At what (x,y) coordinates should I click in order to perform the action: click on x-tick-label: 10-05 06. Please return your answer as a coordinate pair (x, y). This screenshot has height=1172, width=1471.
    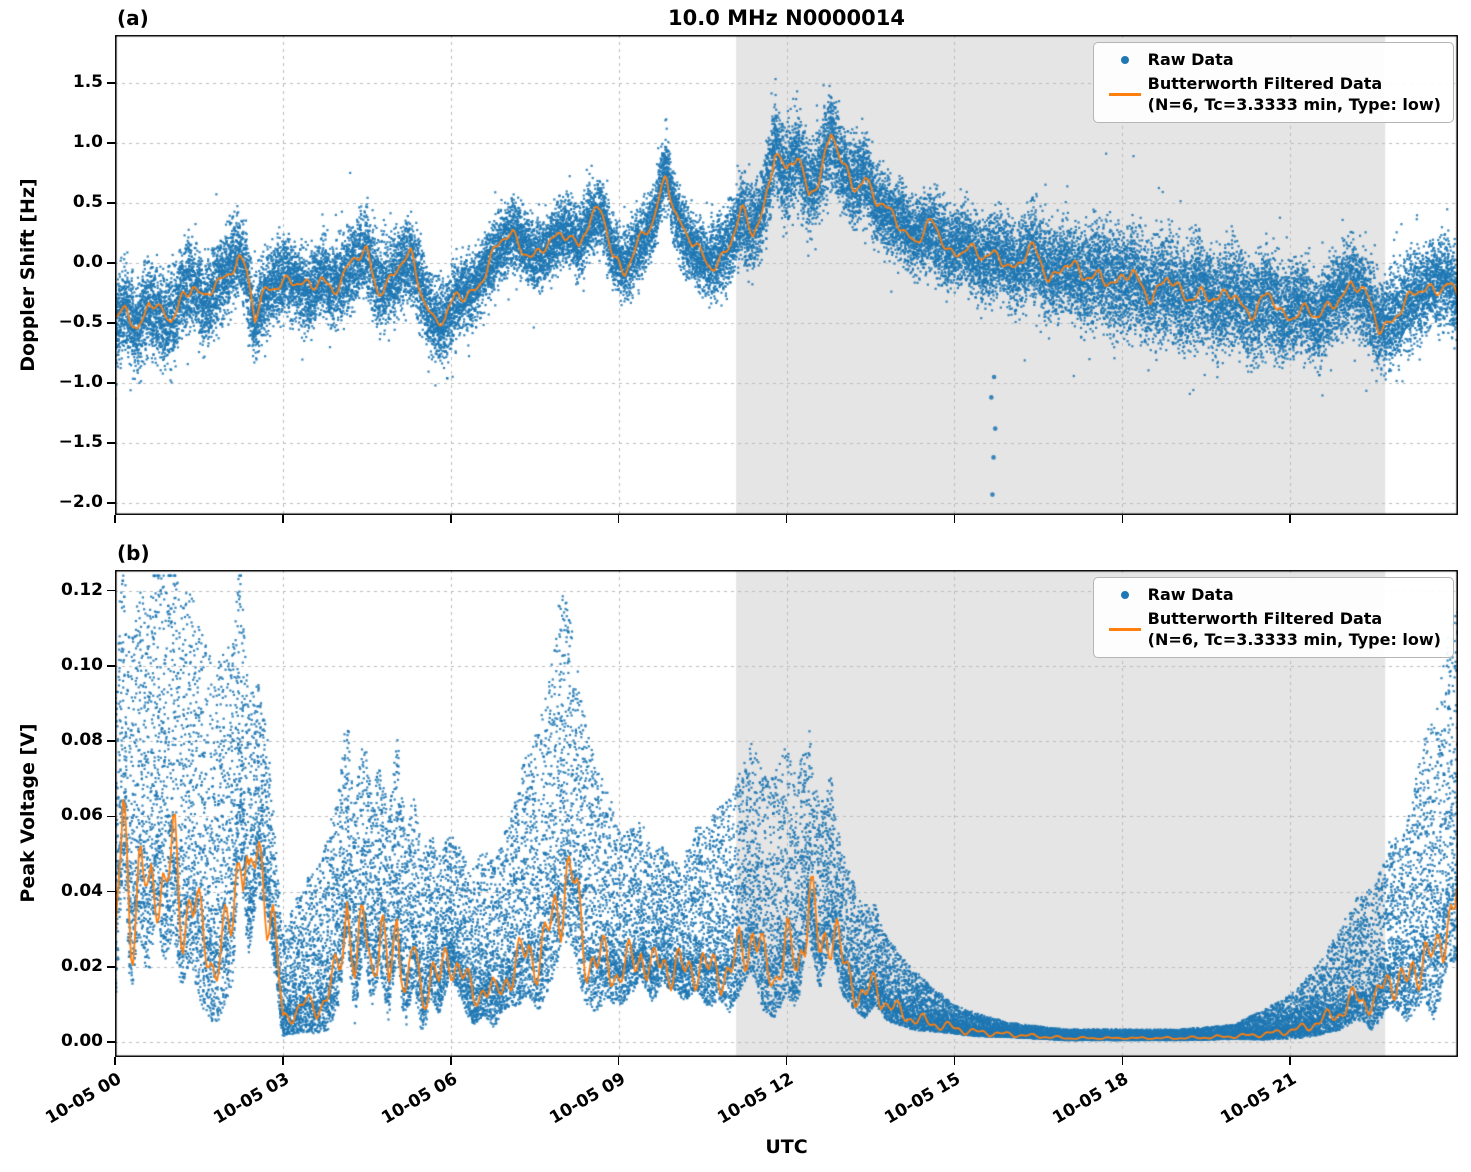
    Looking at the image, I should click on (419, 1099).